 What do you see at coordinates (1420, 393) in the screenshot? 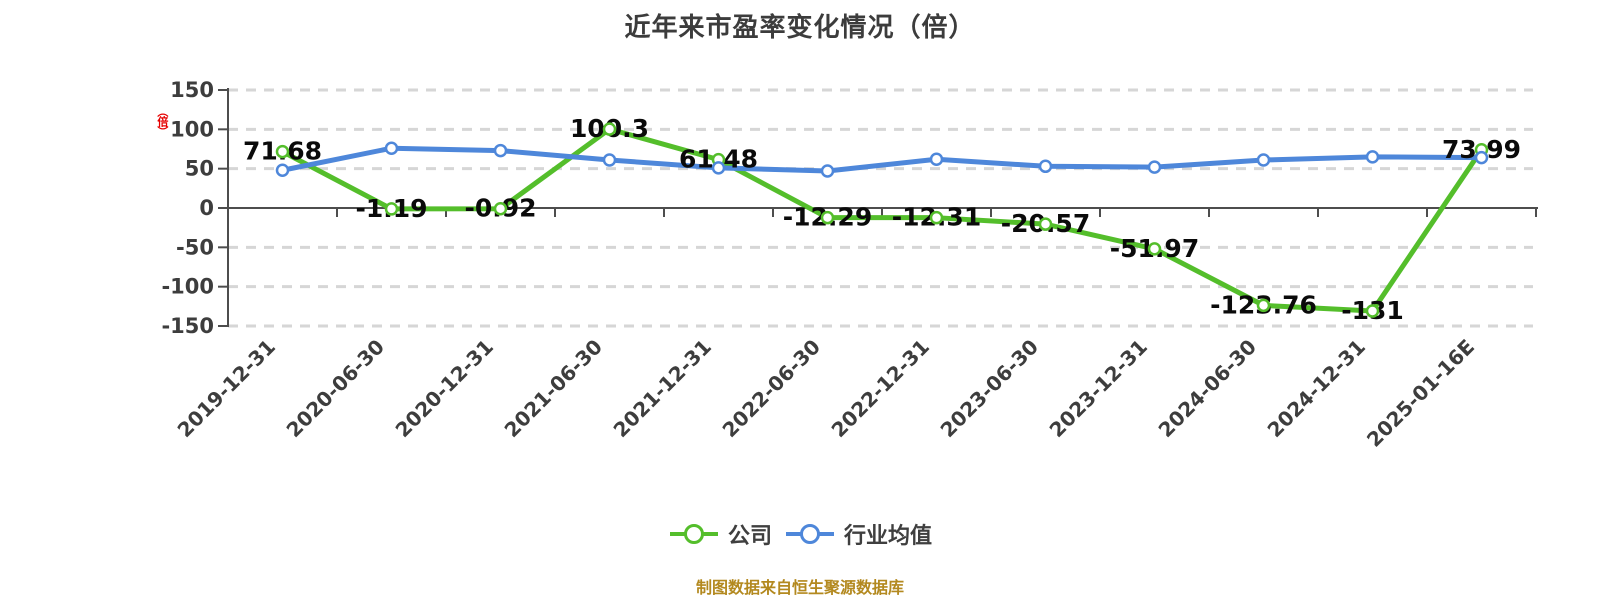
I see `x-tick-label: 2025-01-16E` at bounding box center [1420, 393].